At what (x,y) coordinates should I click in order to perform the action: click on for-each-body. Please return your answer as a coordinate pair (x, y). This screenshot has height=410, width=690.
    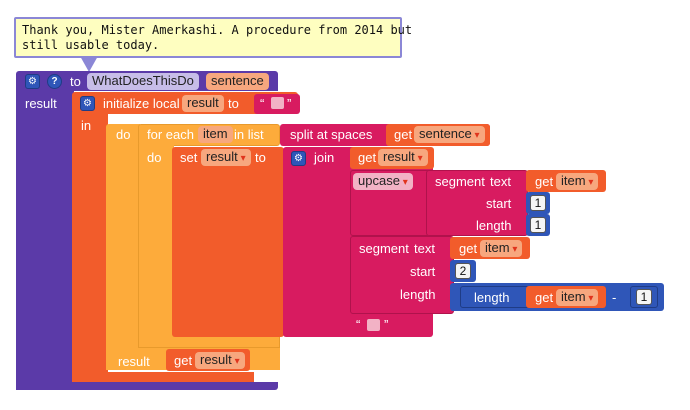
    Looking at the image, I should click on (156, 245).